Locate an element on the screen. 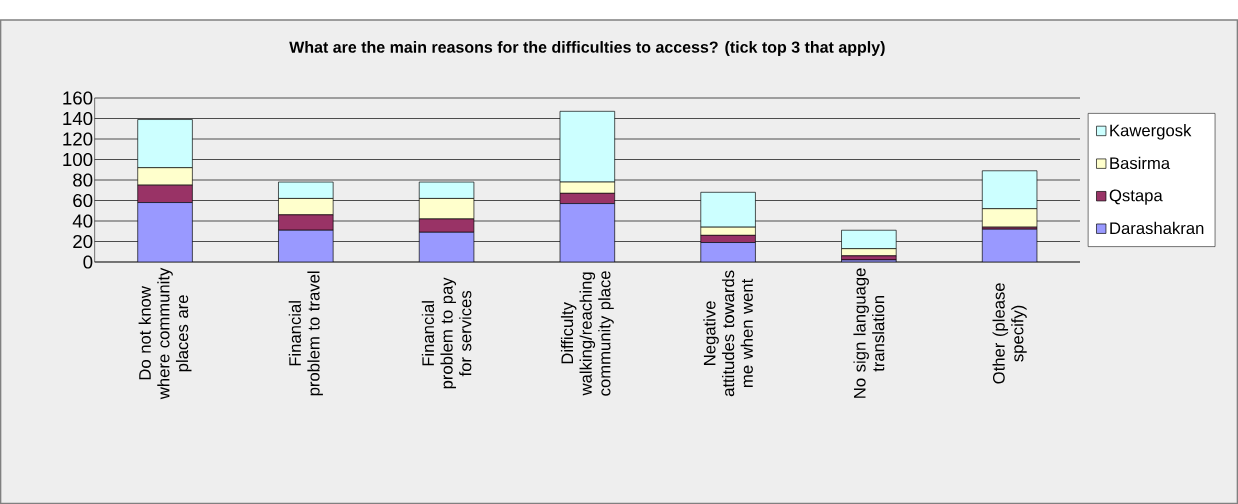 This screenshot has height=504, width=1238. legend-label: Qstapa is located at coordinates (1136, 197).